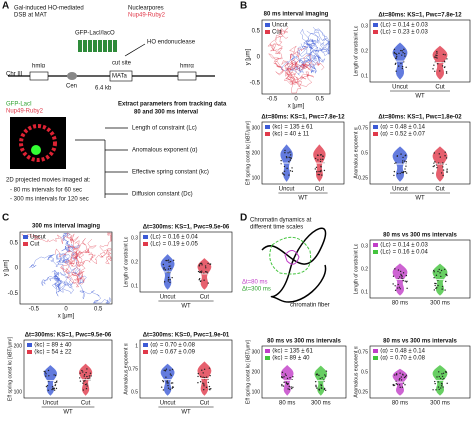  I want to click on x-tick-label: Uncut, so click(51, 404).